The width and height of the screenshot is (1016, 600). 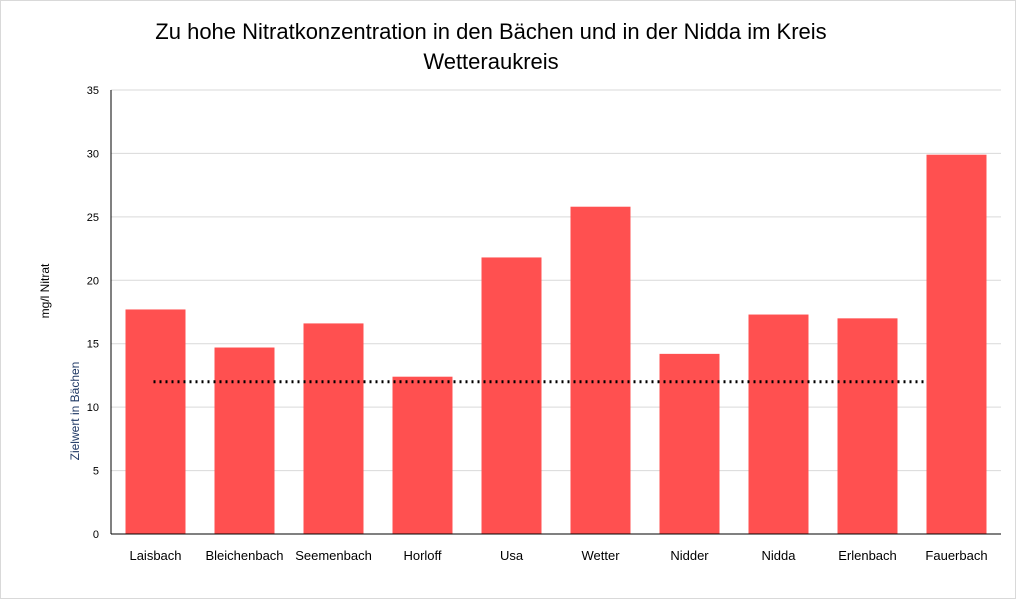 I want to click on x-tick-label: Horloff, so click(x=422, y=555).